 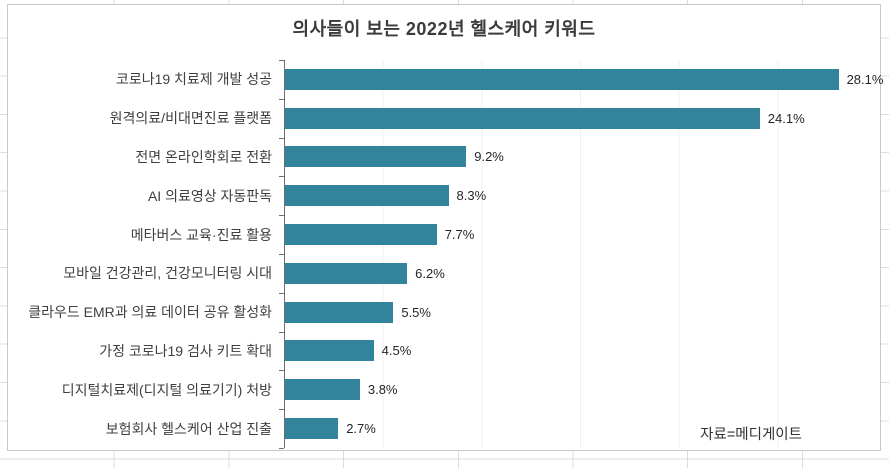 I want to click on bar-row: 24.1%, so click(x=580, y=118).